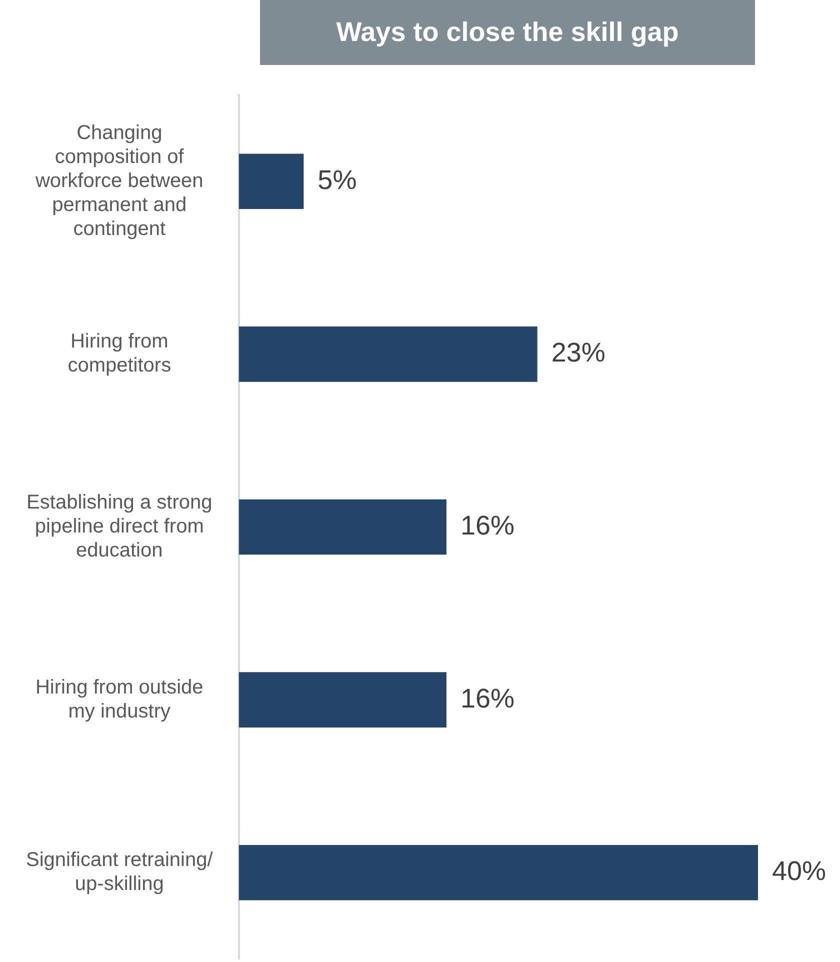 The width and height of the screenshot is (840, 962). Describe the element at coordinates (578, 353) in the screenshot. I see `data-label: 23%` at that location.